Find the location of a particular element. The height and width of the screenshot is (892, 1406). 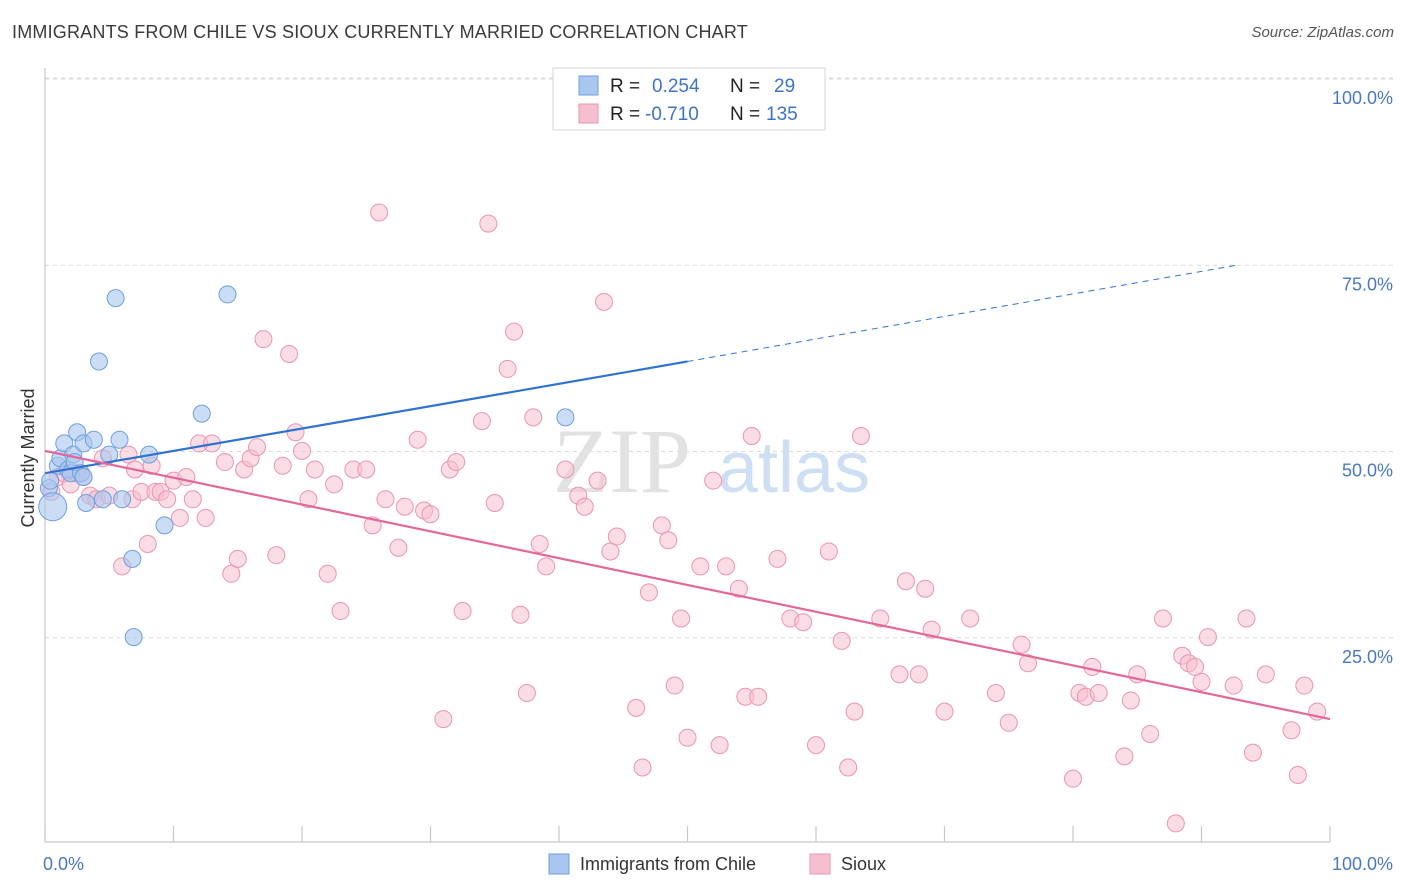

y-tick-label: 75.0% is located at coordinates (1367, 284).